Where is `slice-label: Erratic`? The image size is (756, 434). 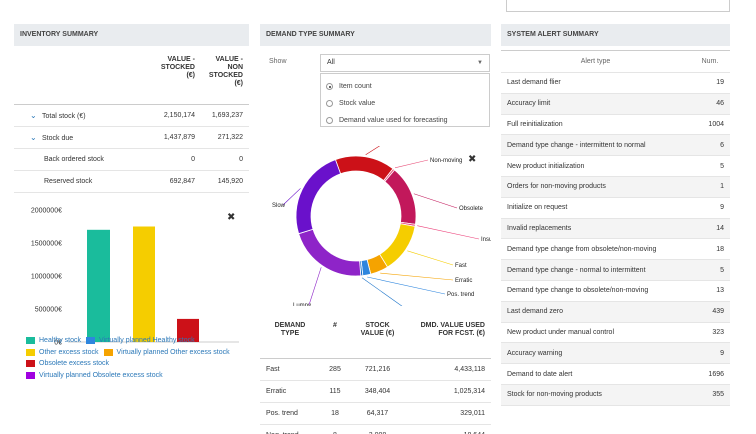
slice-label: Erratic is located at coordinates (463, 281).